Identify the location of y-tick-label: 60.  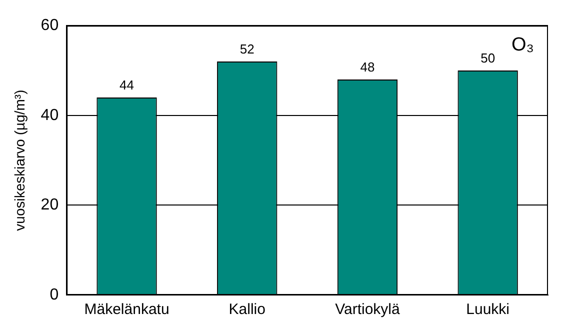
(49, 25).